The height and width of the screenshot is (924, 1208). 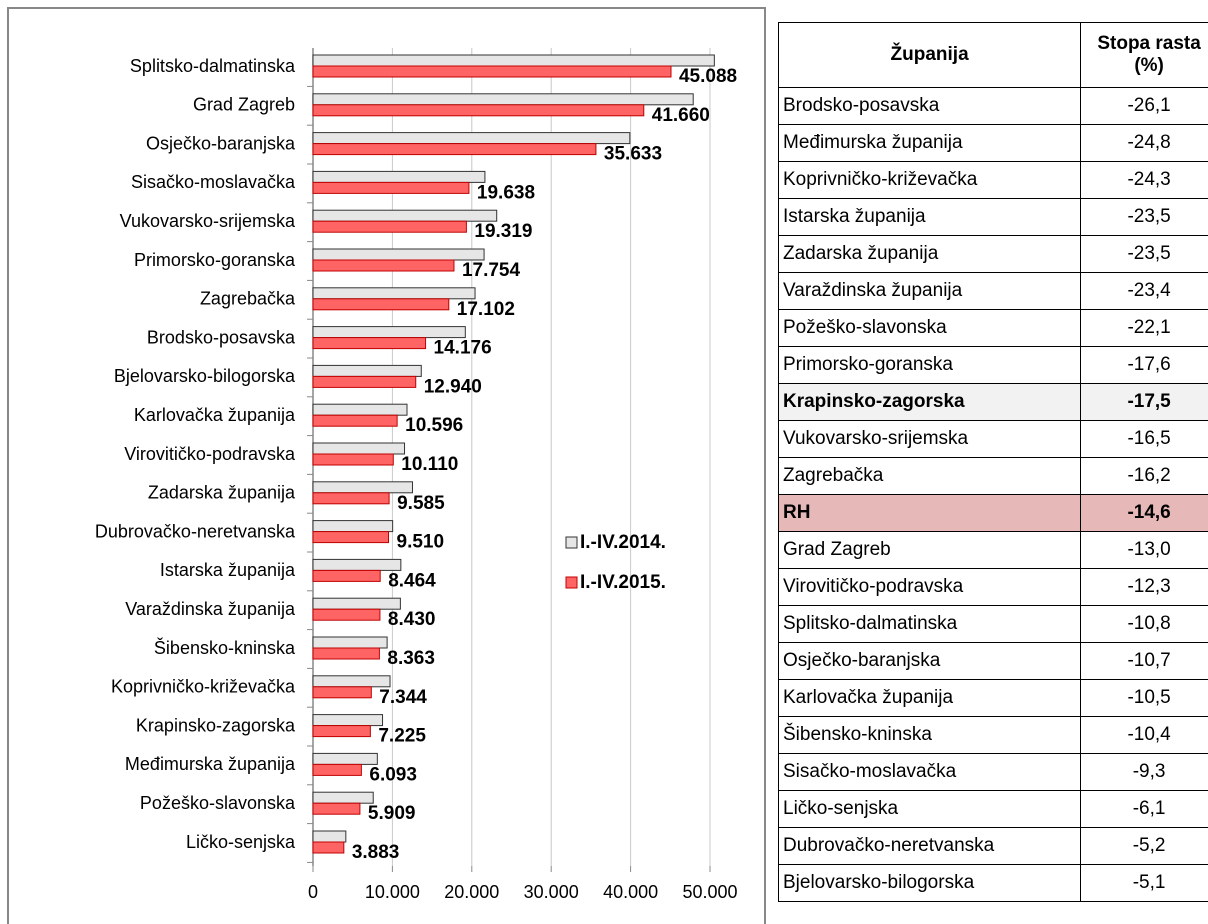 I want to click on table-row: Osječko-baranjska -10,7, so click(x=992, y=661).